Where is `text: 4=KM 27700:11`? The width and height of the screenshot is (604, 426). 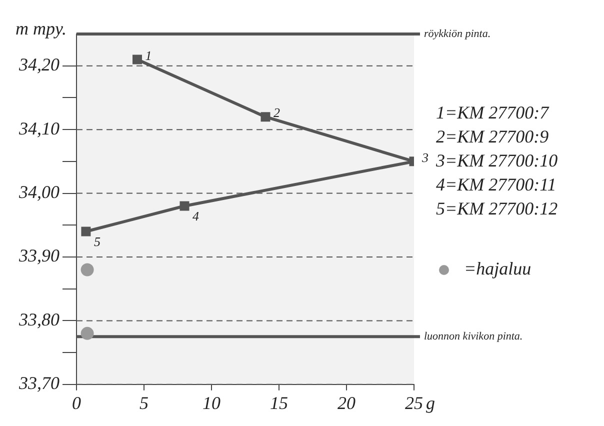
text: 4=KM 27700:11 is located at coordinates (496, 184).